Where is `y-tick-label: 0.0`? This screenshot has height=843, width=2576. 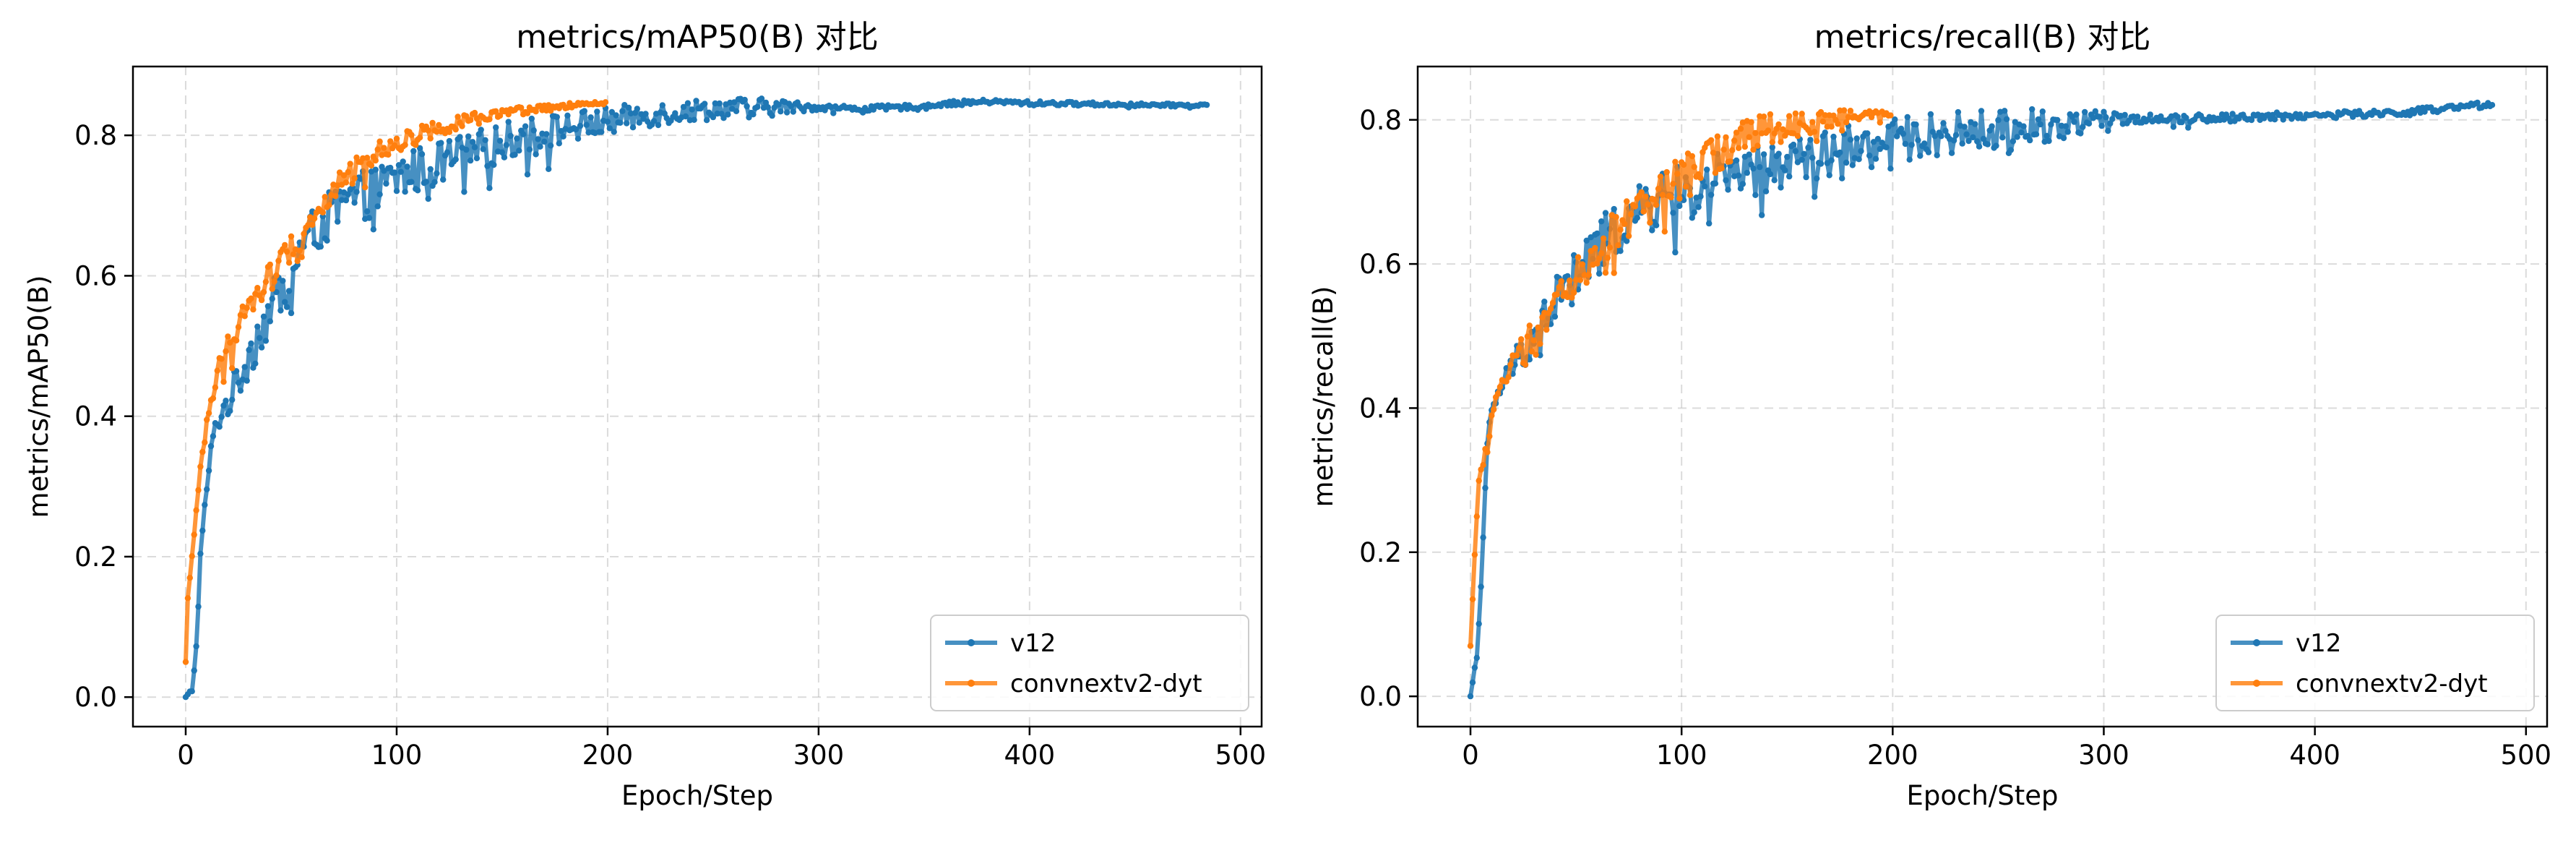
y-tick-label: 0.0 is located at coordinates (1380, 696).